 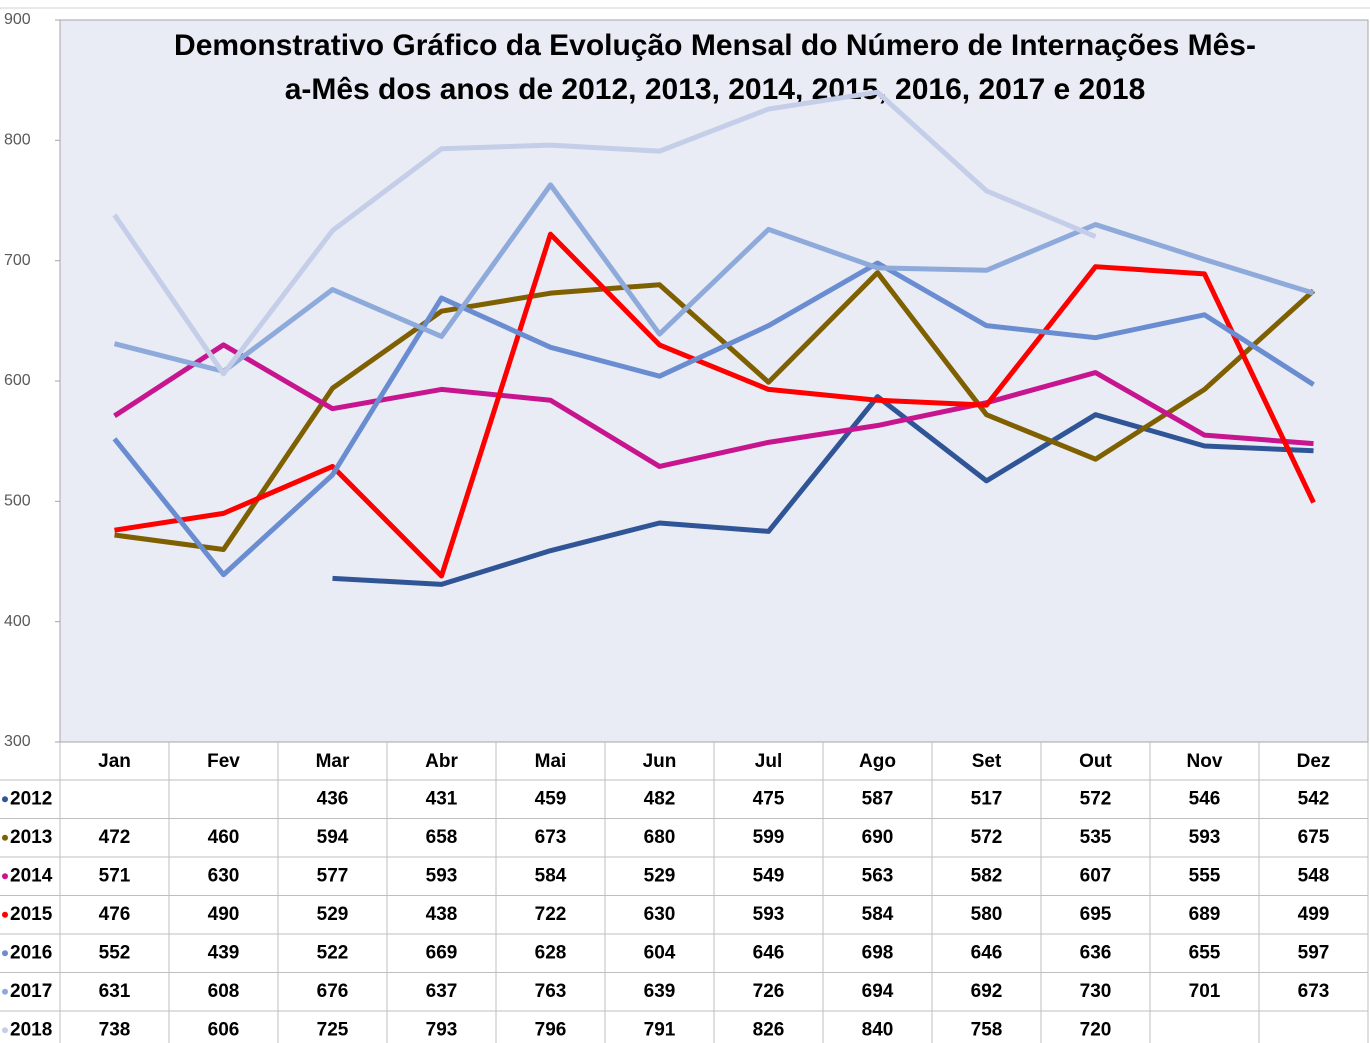 What do you see at coordinates (769, 837) in the screenshot?
I see `table-value: 599` at bounding box center [769, 837].